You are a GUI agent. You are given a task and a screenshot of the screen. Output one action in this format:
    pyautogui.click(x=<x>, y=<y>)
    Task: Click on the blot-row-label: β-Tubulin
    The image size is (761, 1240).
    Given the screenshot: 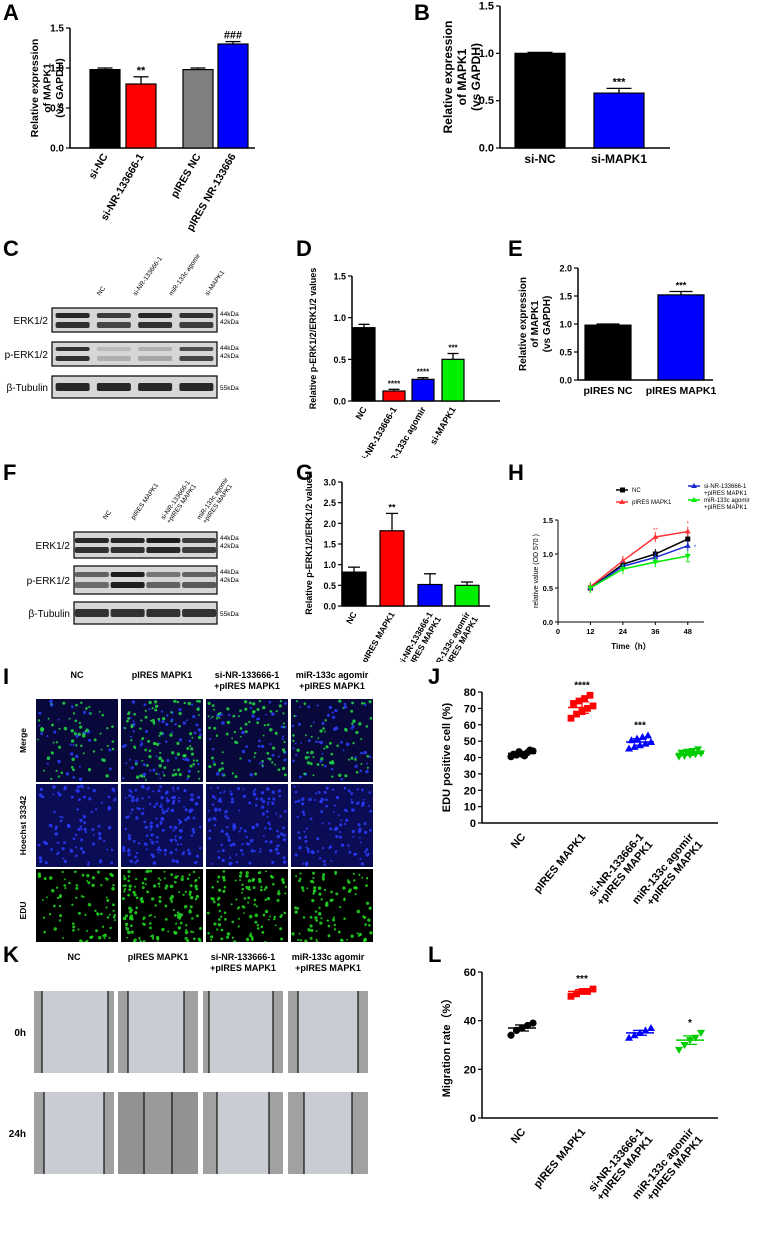 What is the action you would take?
    pyautogui.click(x=49, y=614)
    